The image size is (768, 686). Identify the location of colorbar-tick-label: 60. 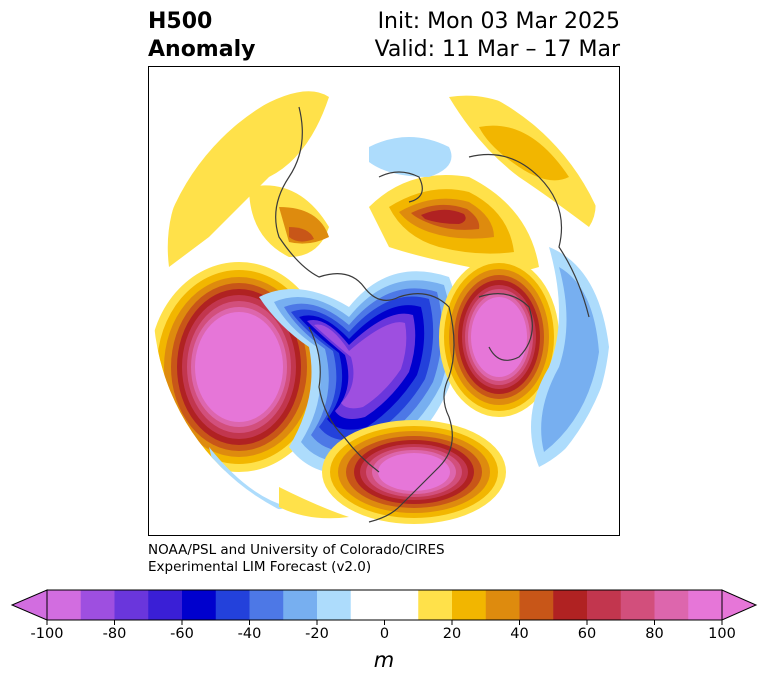
(587, 634).